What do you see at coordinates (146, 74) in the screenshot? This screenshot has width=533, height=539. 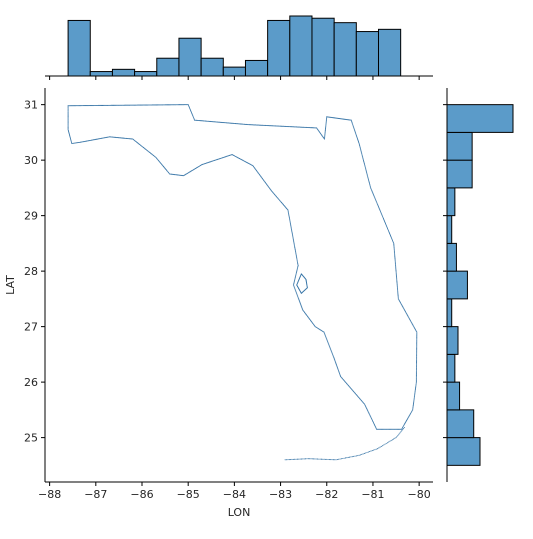 I see `lon-histogram-bar` at bounding box center [146, 74].